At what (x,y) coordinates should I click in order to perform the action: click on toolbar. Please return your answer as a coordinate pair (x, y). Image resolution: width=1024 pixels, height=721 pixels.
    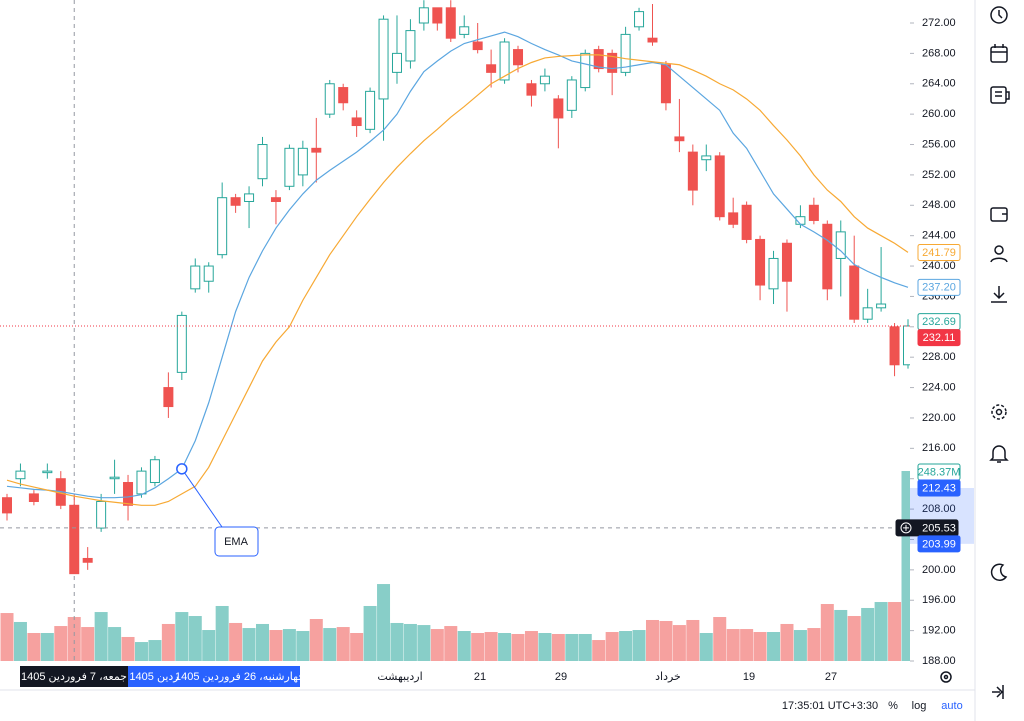
    Looking at the image, I should click on (999, 352).